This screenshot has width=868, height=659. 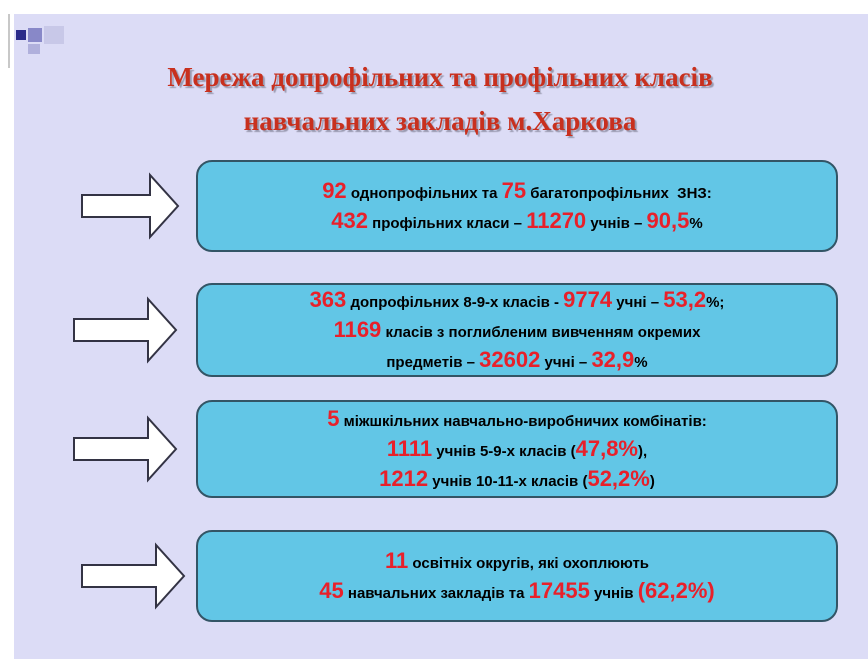 I want to click on text-segment: учнів, so click(x=613, y=593).